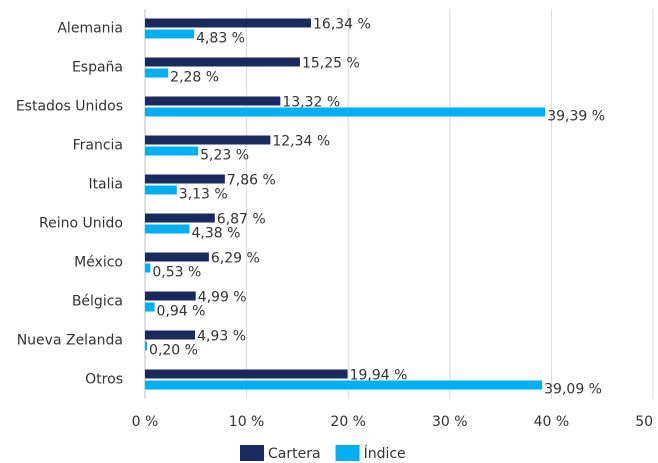 The width and height of the screenshot is (658, 463). I want to click on data-label: 2,28 %, so click(194, 78).